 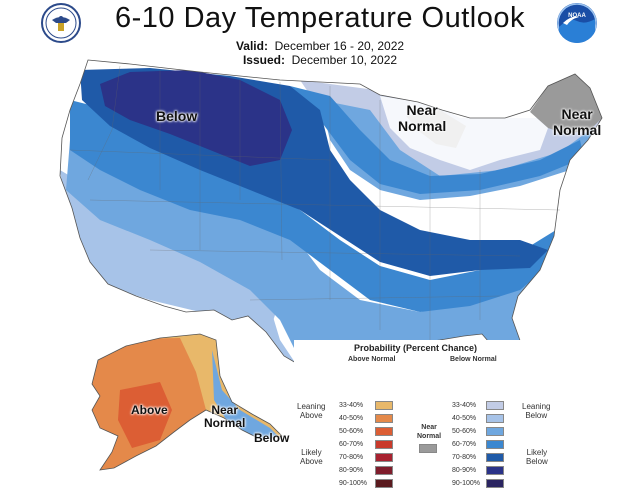 I want to click on legend-below-range-1: 40-50%, so click(x=464, y=418).